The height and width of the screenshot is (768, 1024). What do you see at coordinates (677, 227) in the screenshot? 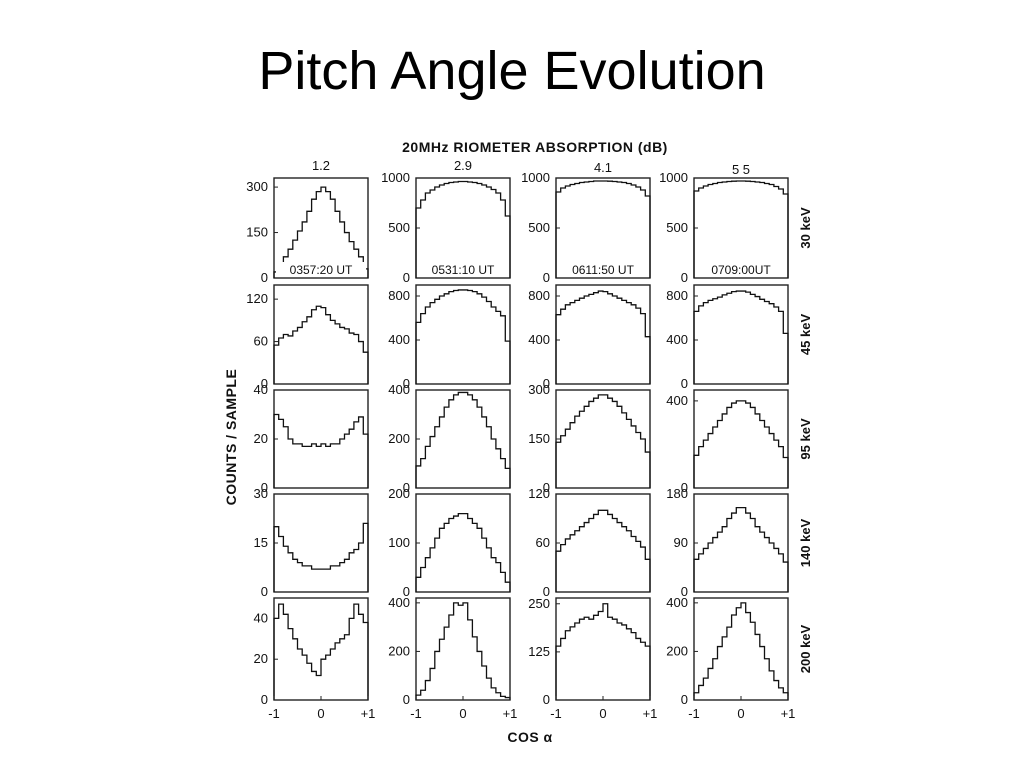
I see `y-tick-label: 500` at bounding box center [677, 227].